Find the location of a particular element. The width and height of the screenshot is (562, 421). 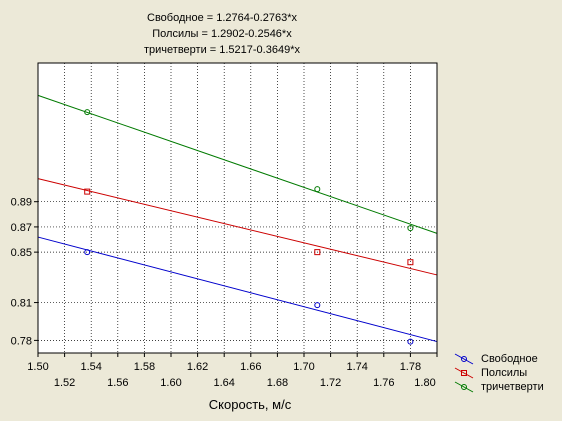

title-line-3: тричетверти = 1.5217-0.3649*x is located at coordinates (222, 50).